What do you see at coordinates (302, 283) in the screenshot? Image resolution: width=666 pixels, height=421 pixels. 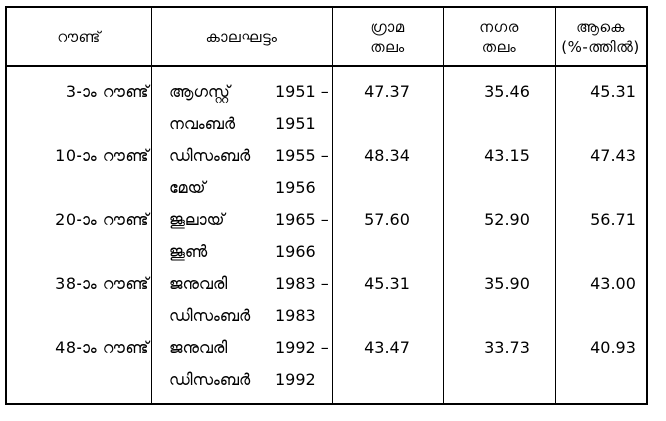 I see `year-start-cell: 1983 –` at bounding box center [302, 283].